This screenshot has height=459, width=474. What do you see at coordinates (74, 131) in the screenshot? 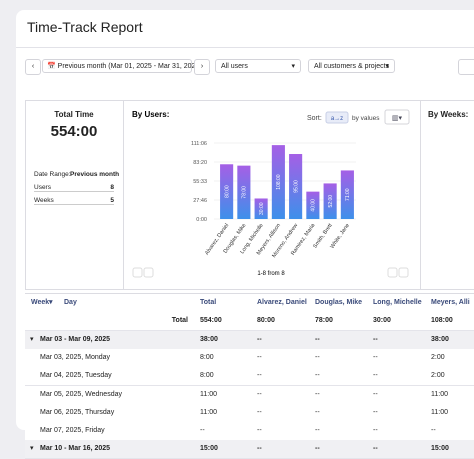
I see `summary-total: 554:00` at bounding box center [74, 131].